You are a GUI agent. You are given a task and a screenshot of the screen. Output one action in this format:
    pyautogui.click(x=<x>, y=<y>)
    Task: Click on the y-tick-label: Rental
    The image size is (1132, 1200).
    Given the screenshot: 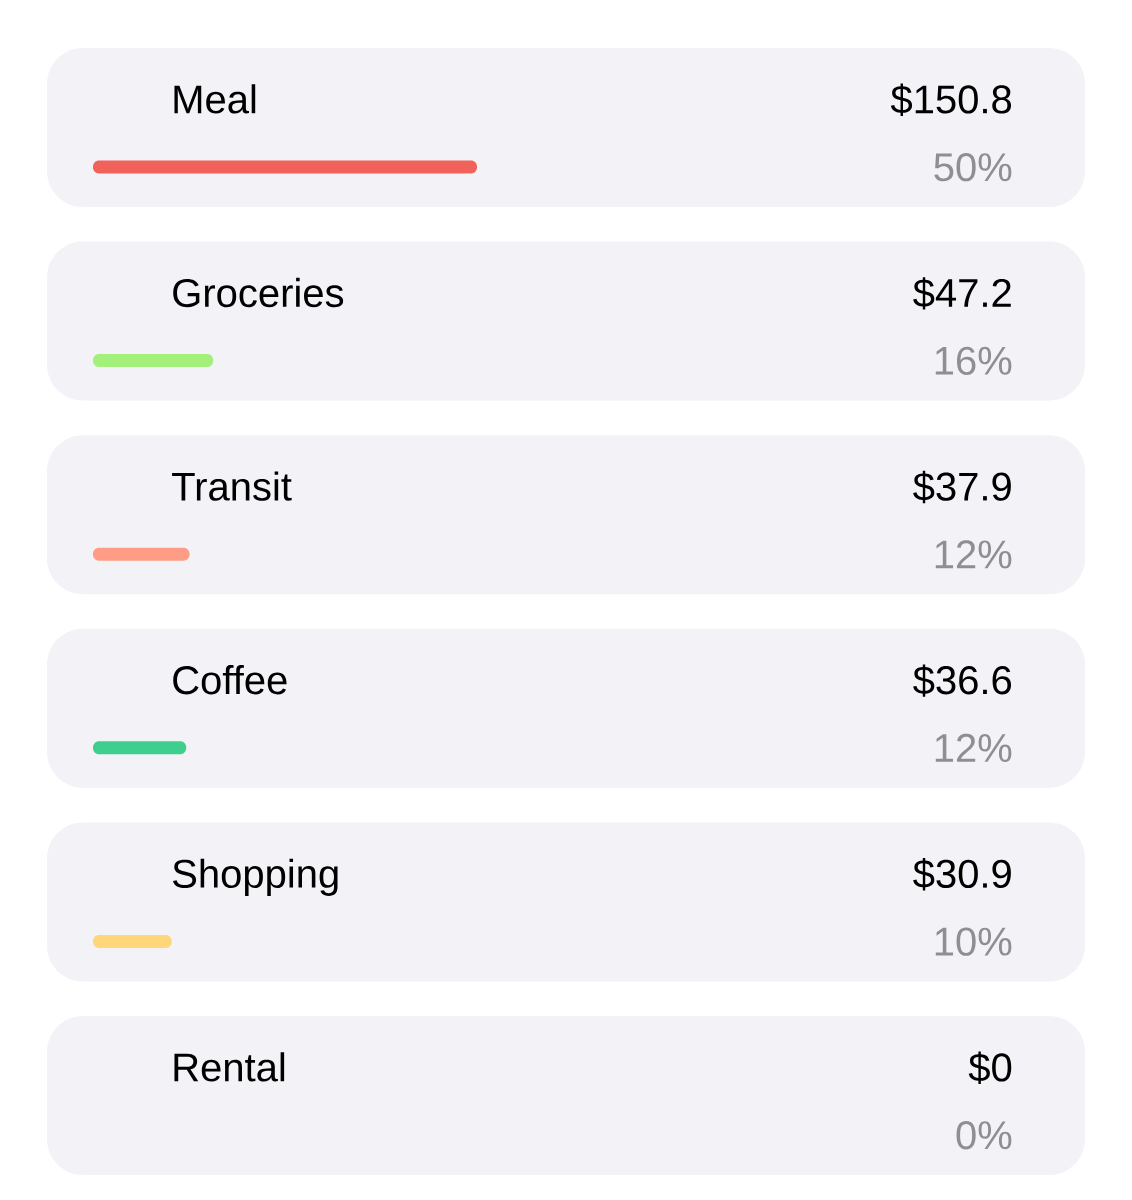 What is the action you would take?
    pyautogui.click(x=229, y=1067)
    